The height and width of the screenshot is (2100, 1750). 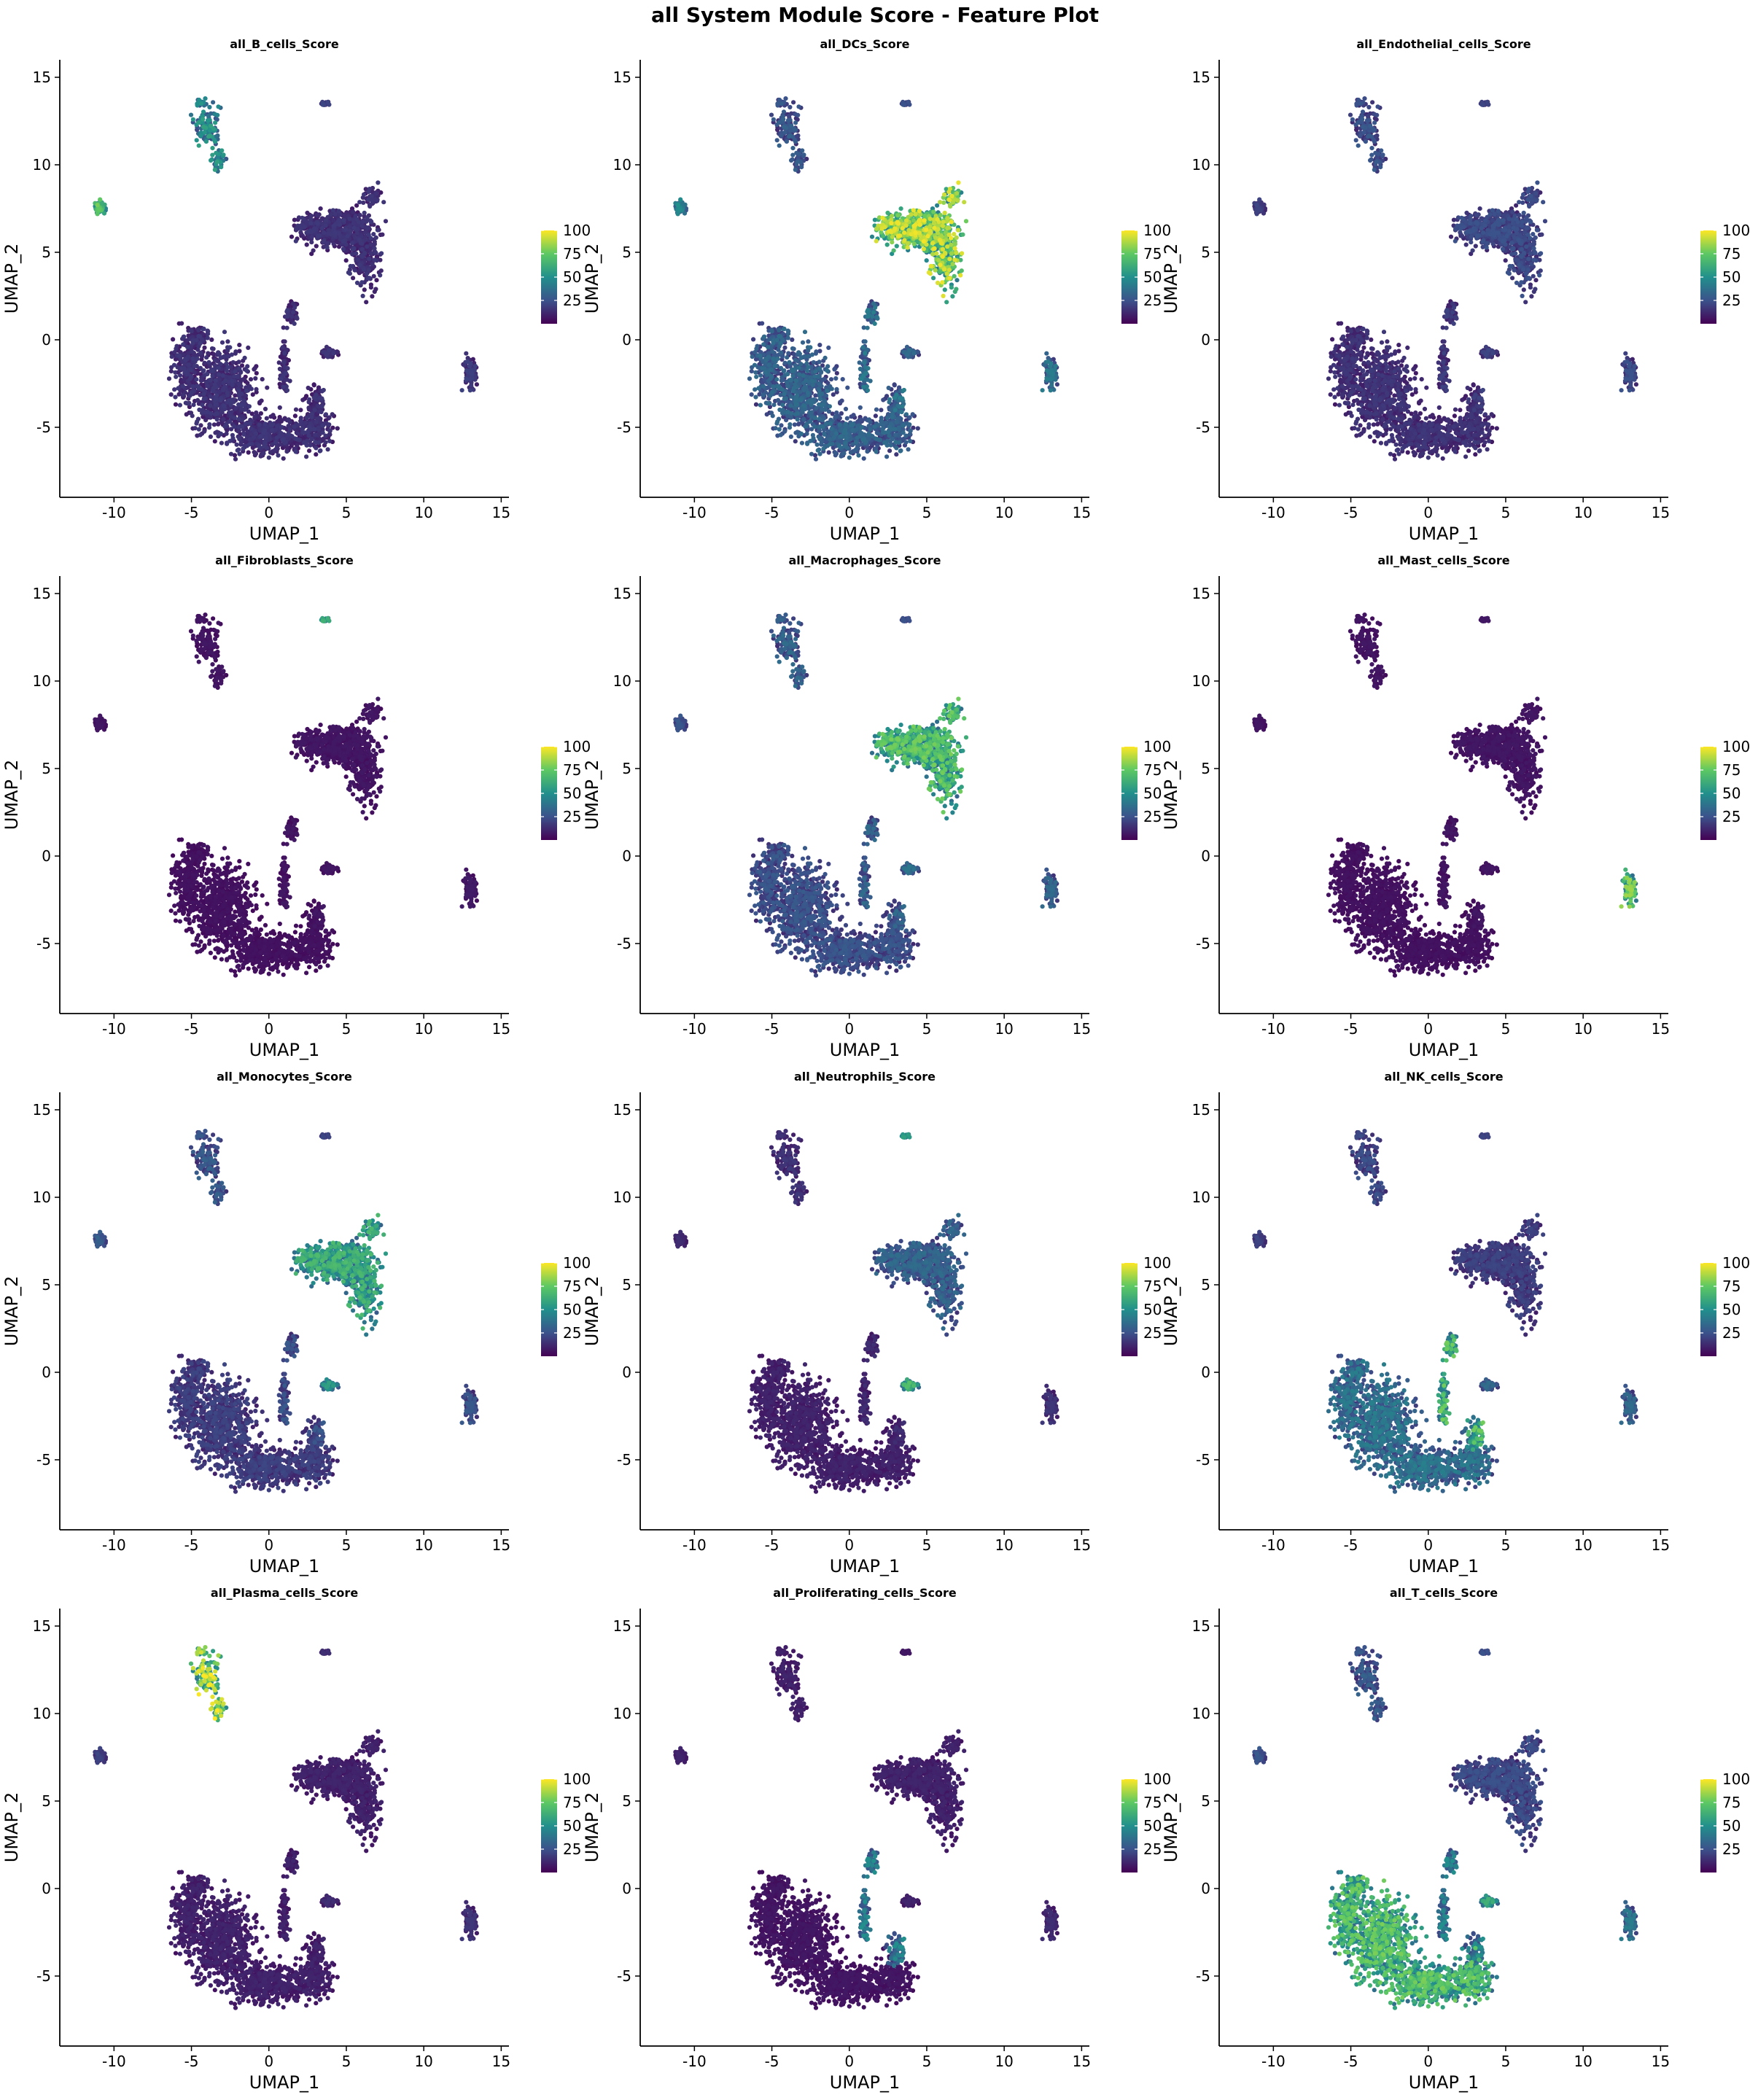 I want to click on points, so click(x=286, y=279).